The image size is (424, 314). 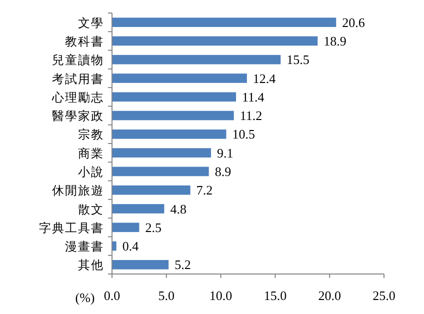 What do you see at coordinates (166, 295) in the screenshot?
I see `x-tick-label: 5.0` at bounding box center [166, 295].